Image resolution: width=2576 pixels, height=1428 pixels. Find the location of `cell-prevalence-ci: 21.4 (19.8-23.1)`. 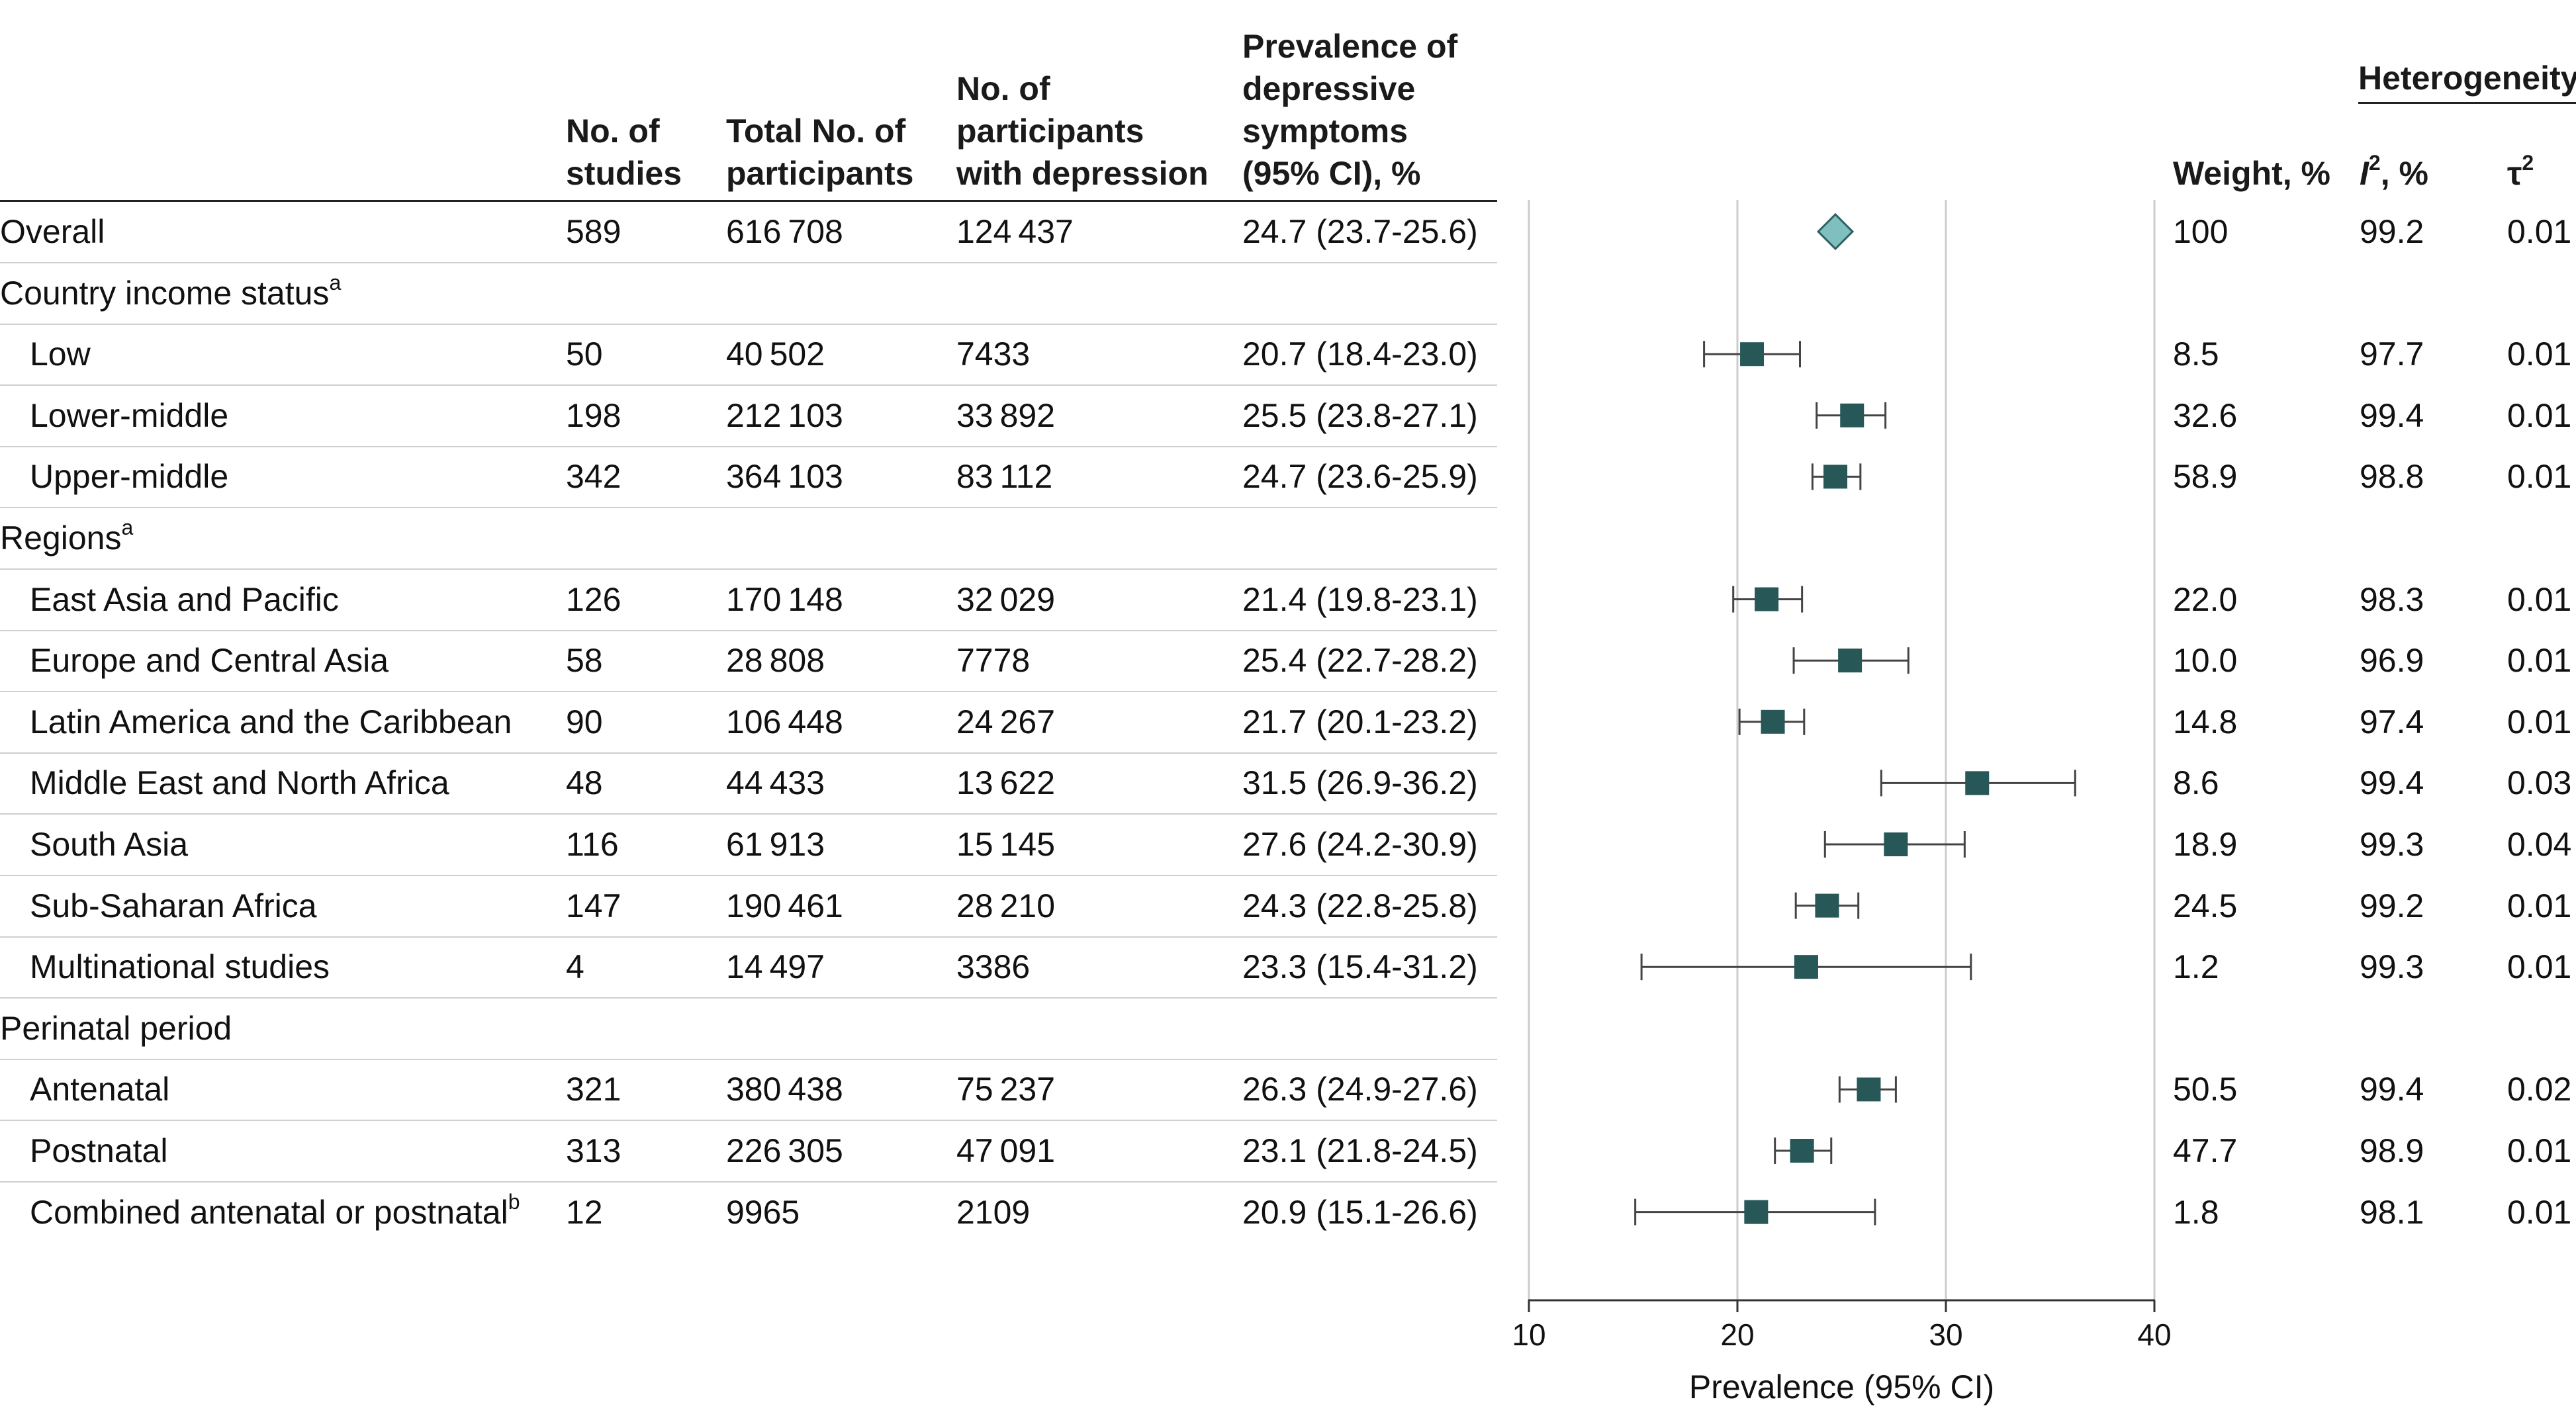

cell-prevalence-ci: 21.4 (19.8-23.1) is located at coordinates (1360, 599).